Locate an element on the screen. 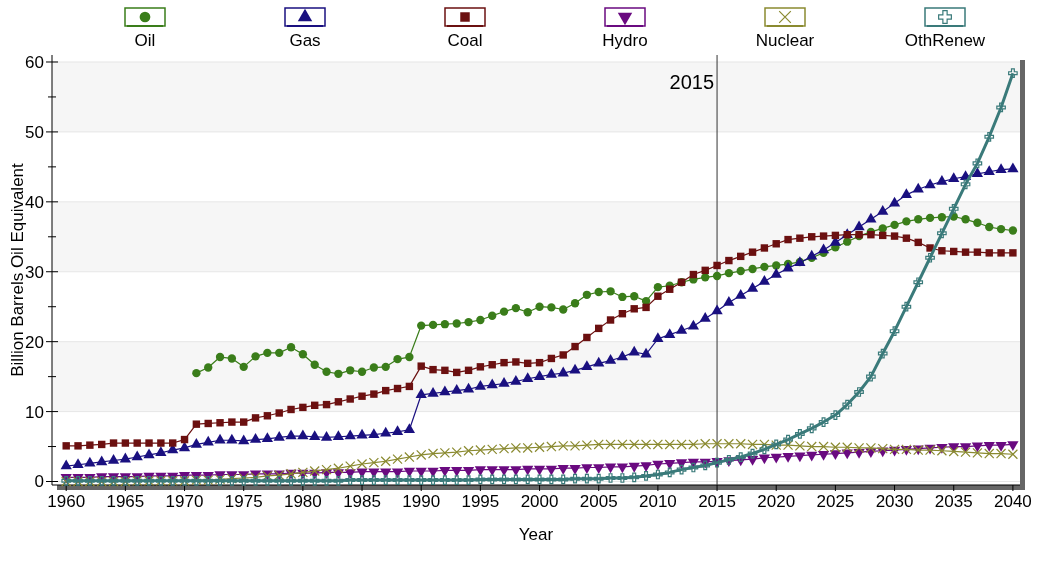 Image resolution: width=1041 pixels, height=561 pixels. y-tick-label: 40 is located at coordinates (34, 202).